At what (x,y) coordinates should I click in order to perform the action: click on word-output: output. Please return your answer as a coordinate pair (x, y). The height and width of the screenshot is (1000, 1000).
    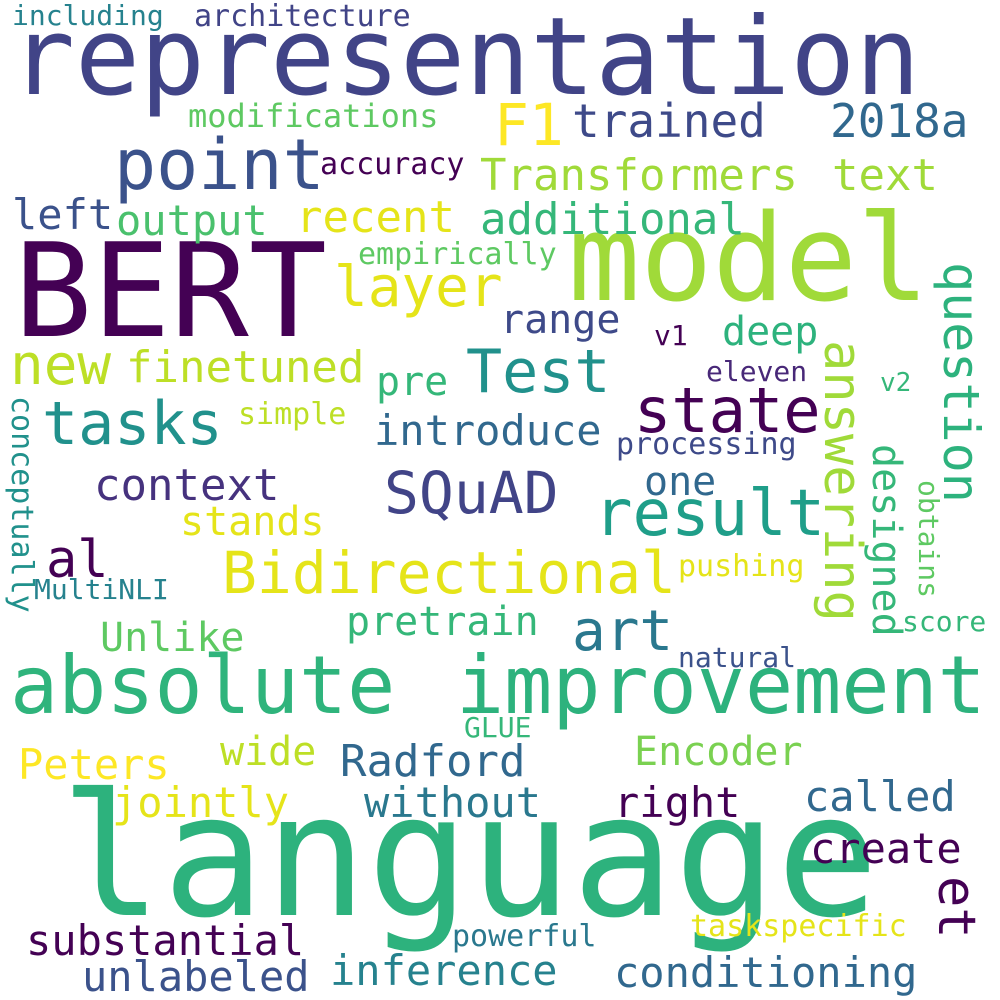
    Looking at the image, I should click on (192, 220).